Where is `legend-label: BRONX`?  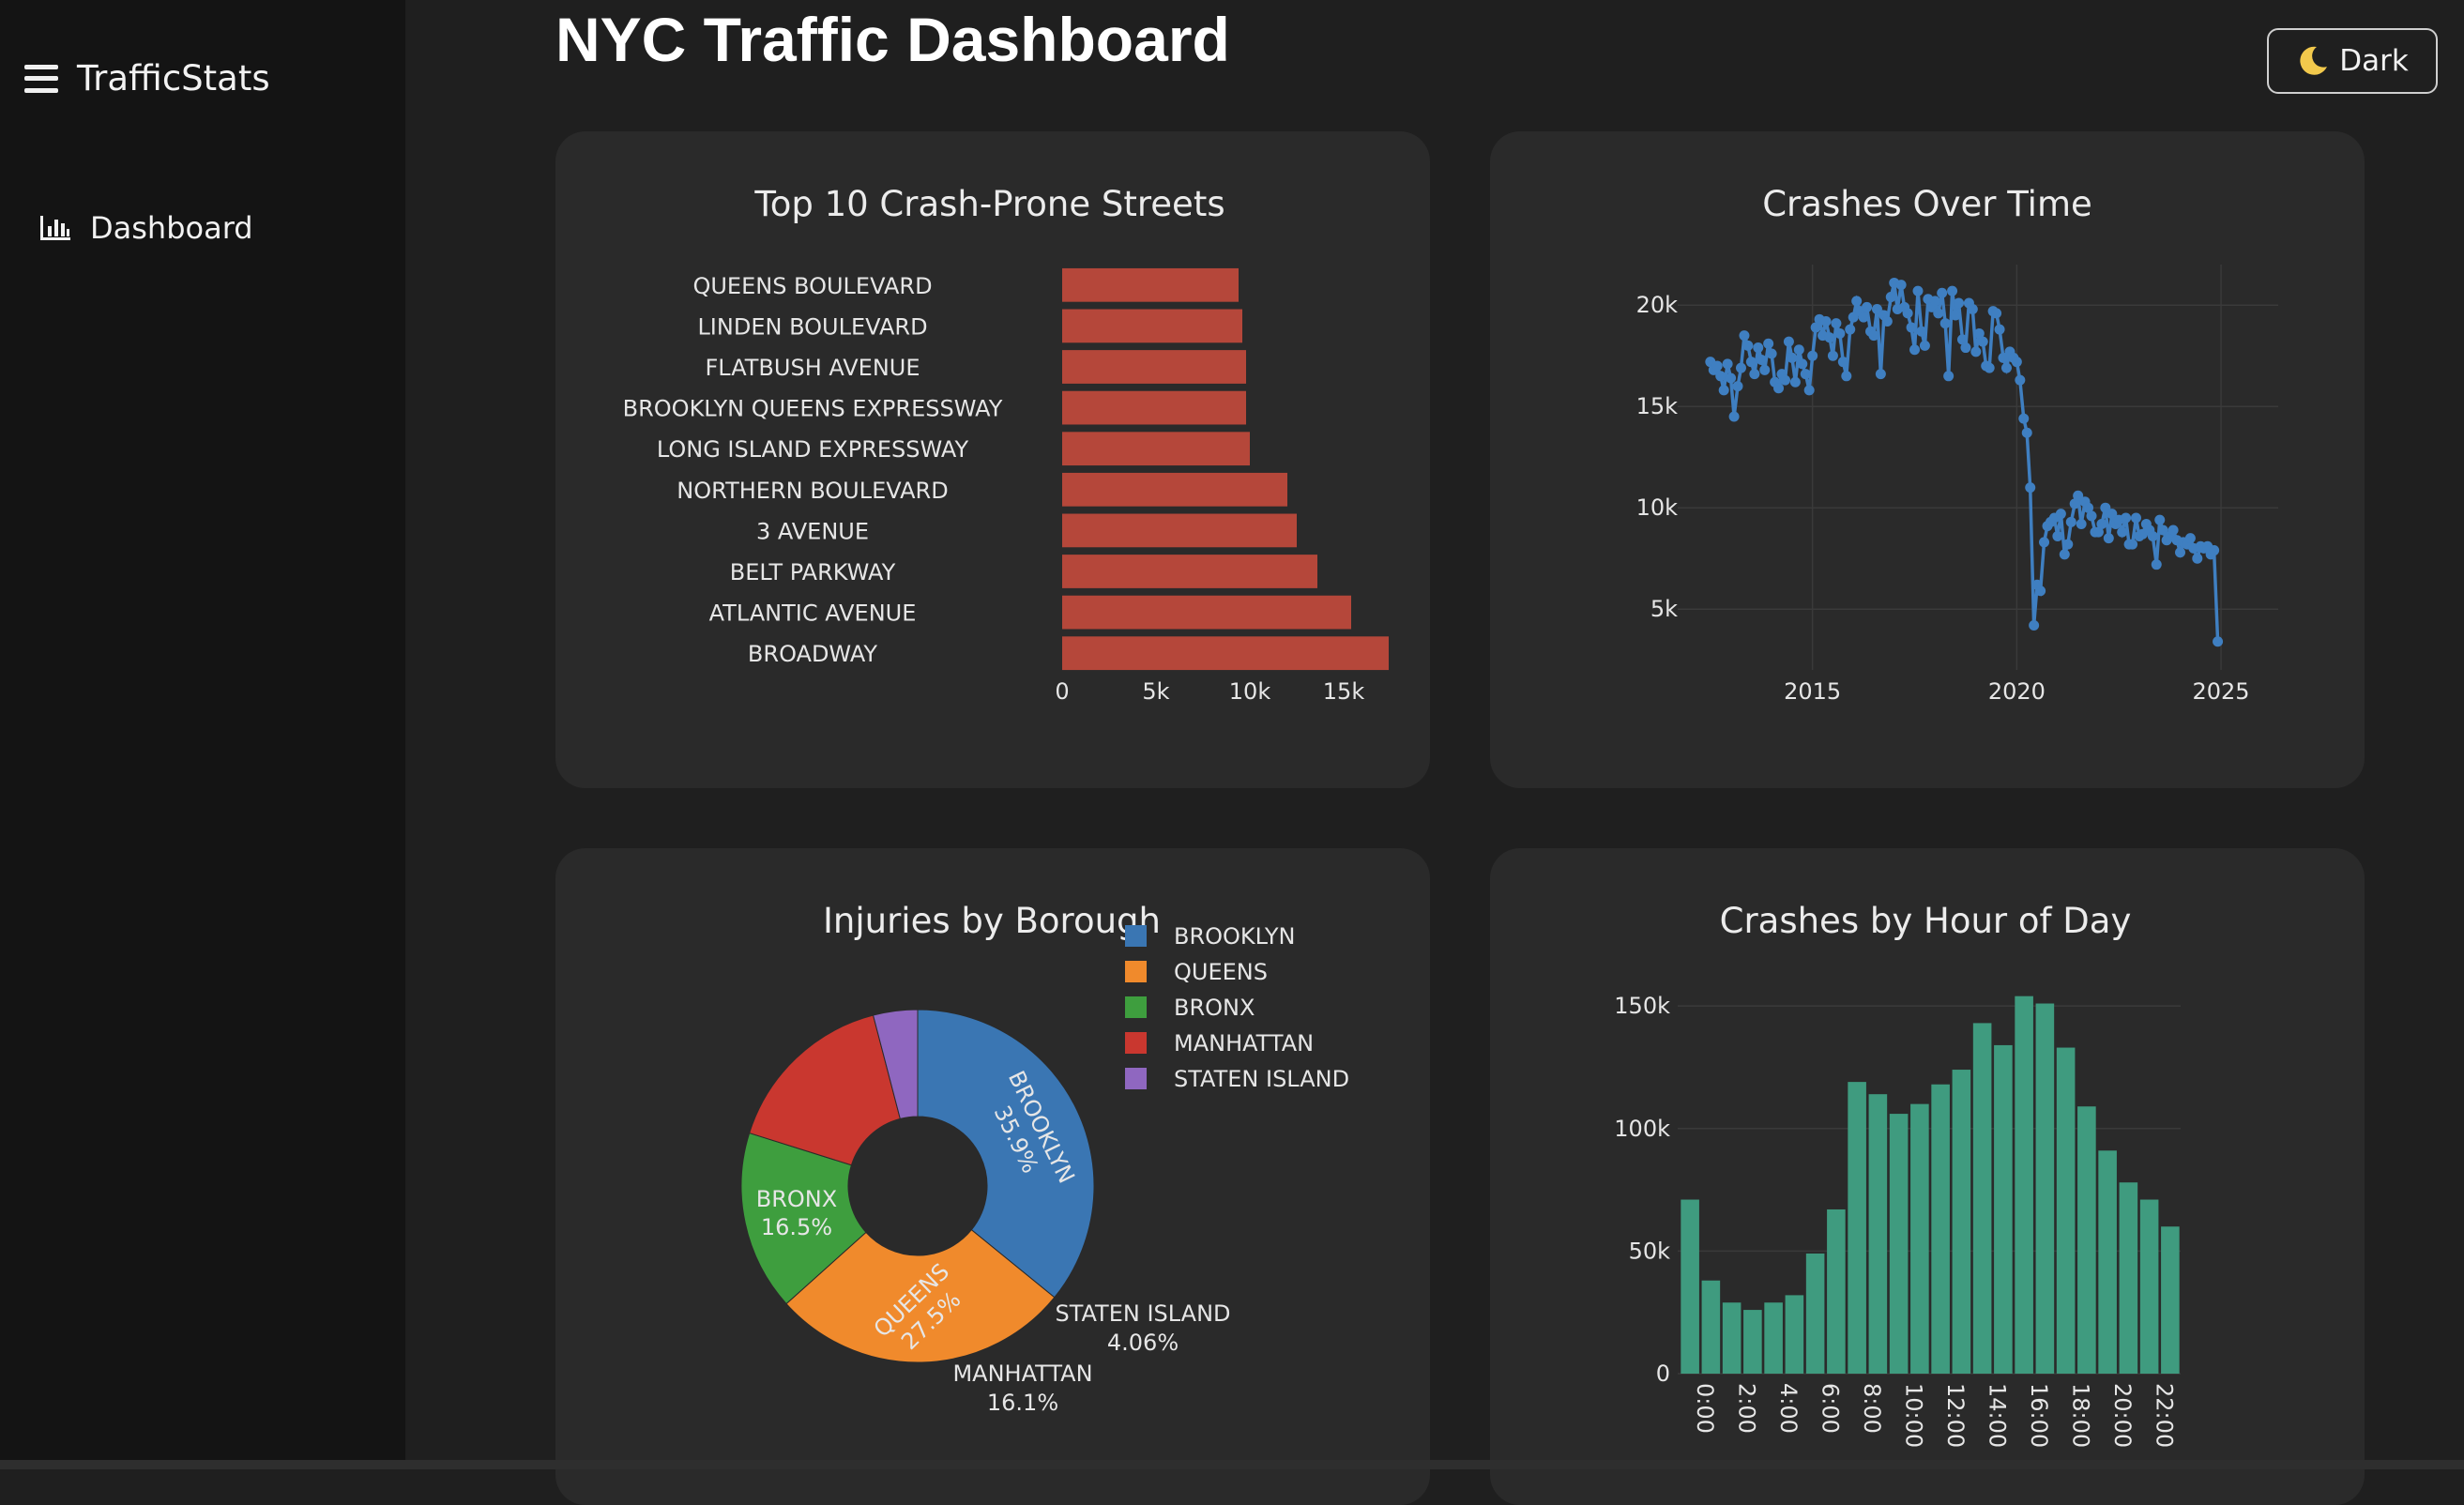
legend-label: BRONX is located at coordinates (1214, 1008).